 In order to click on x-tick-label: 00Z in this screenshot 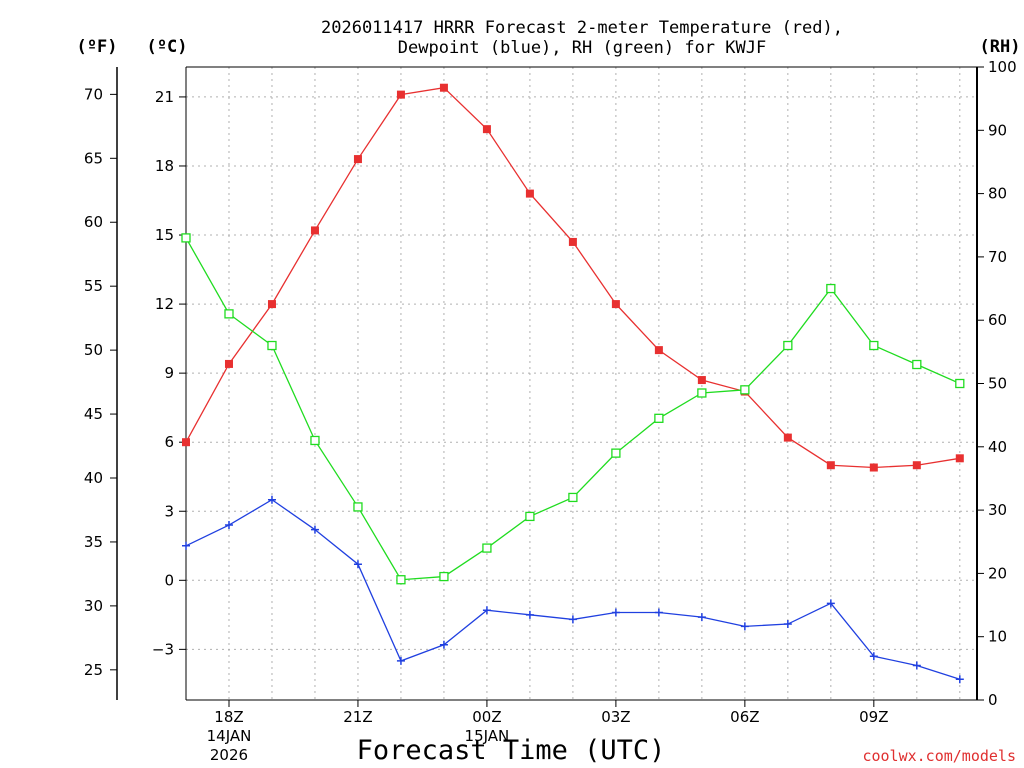, I will do `click(486, 717)`.